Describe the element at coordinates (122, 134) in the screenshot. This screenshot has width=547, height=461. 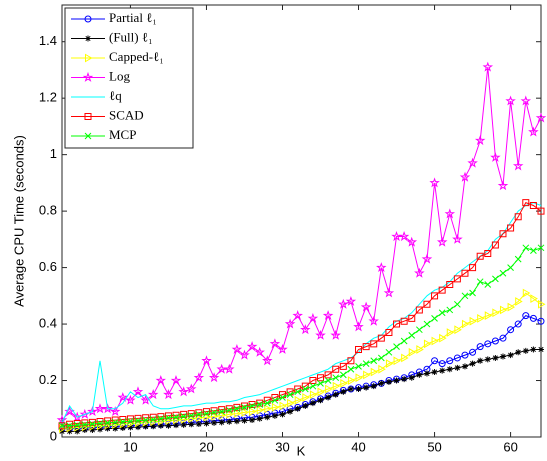
I see `legend-label: MCP` at that location.